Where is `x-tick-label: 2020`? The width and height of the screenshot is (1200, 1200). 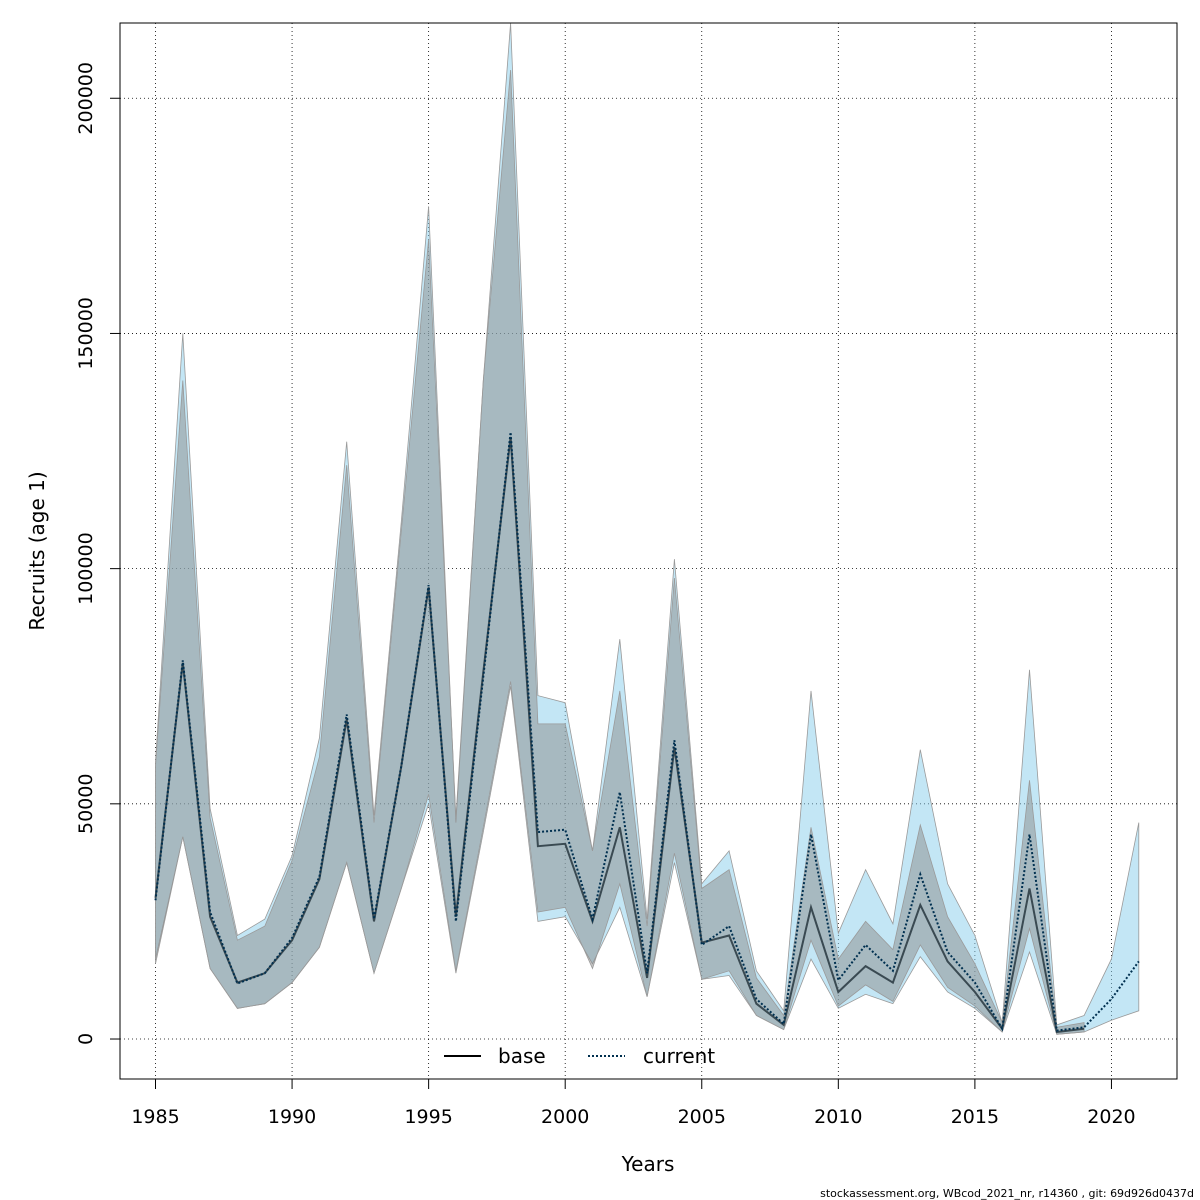 x-tick-label: 2020 is located at coordinates (1111, 1117).